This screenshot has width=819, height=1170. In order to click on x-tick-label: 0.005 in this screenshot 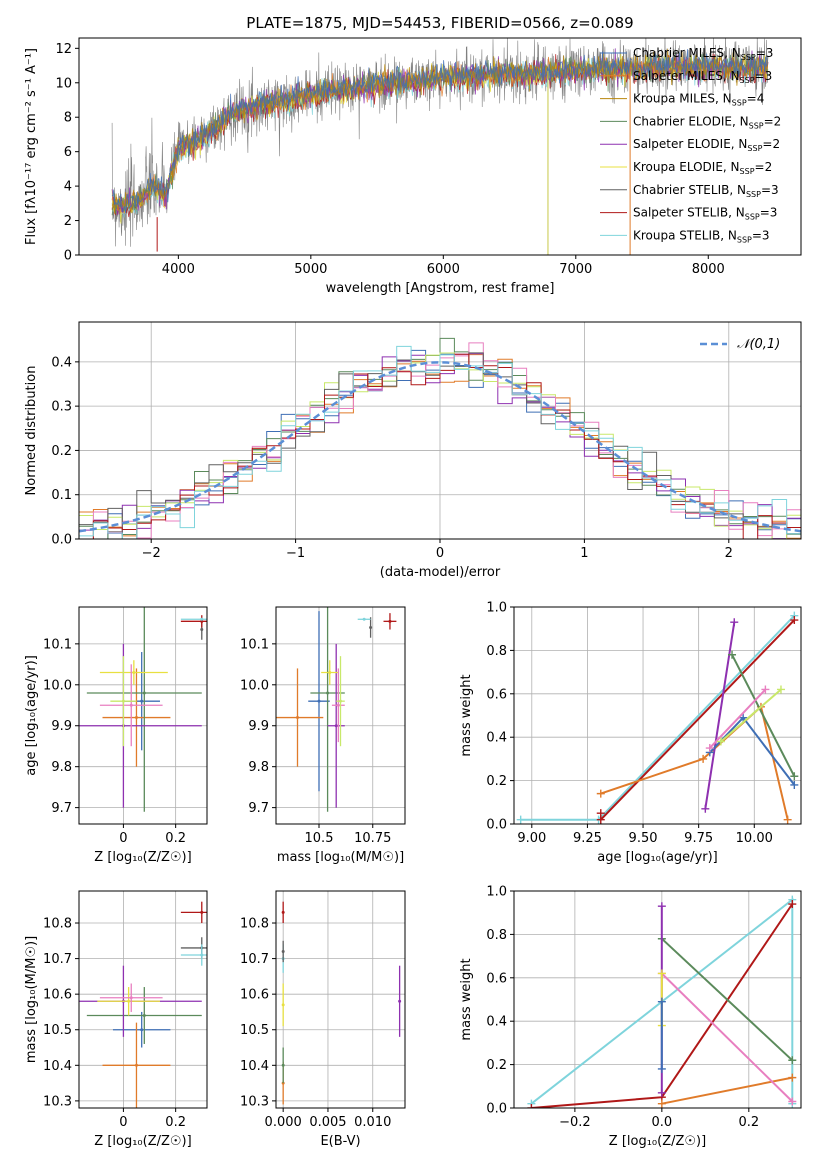, I will do `click(327, 1122)`.